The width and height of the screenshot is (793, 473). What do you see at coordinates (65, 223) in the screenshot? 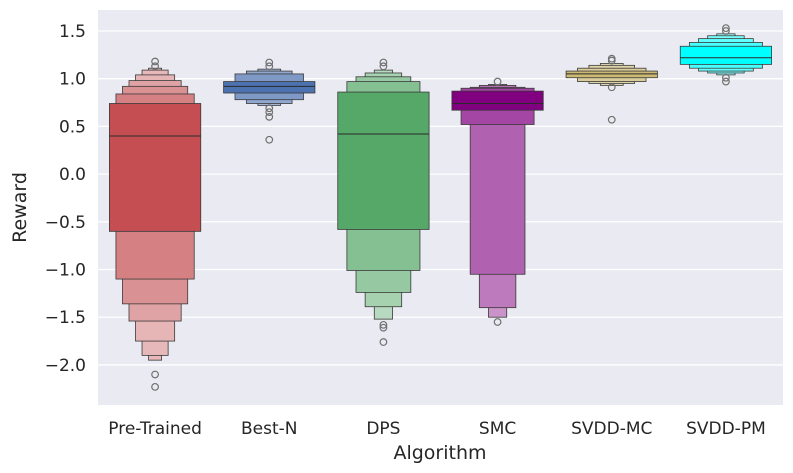
I see `y-tick-label: −0.5` at bounding box center [65, 223].